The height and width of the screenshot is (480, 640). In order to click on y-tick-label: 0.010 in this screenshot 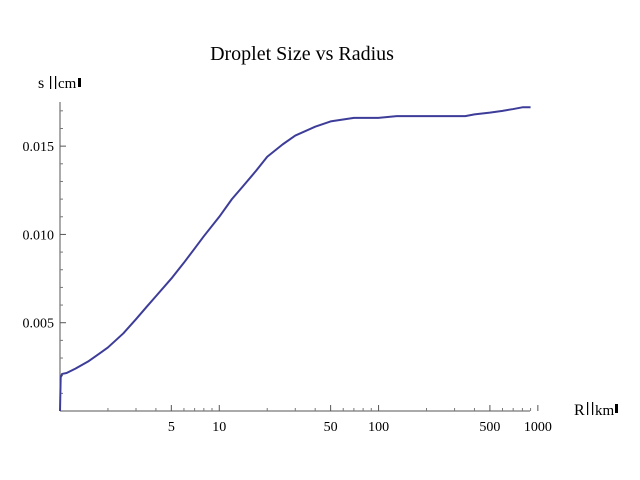, I will do `click(39, 235)`.